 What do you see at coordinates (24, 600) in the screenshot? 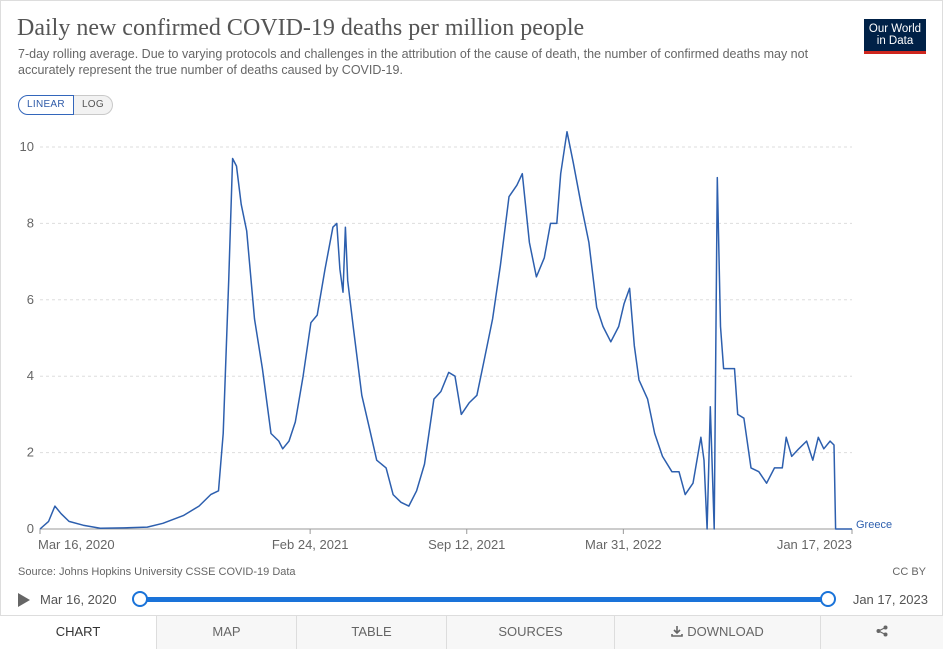
I see `play-icon` at bounding box center [24, 600].